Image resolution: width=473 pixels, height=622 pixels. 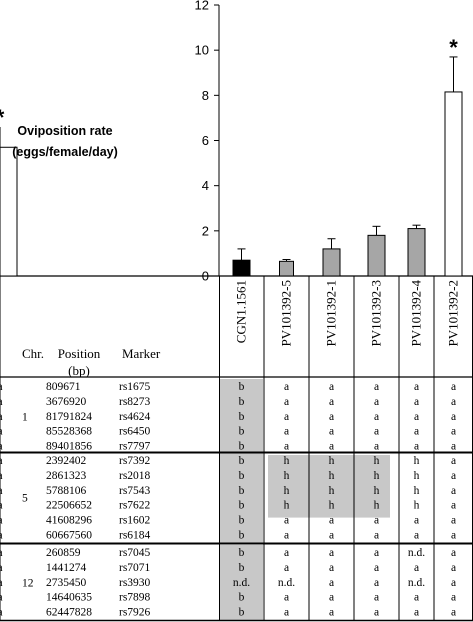 I want to click on position-cell: 260859, so click(x=63, y=553).